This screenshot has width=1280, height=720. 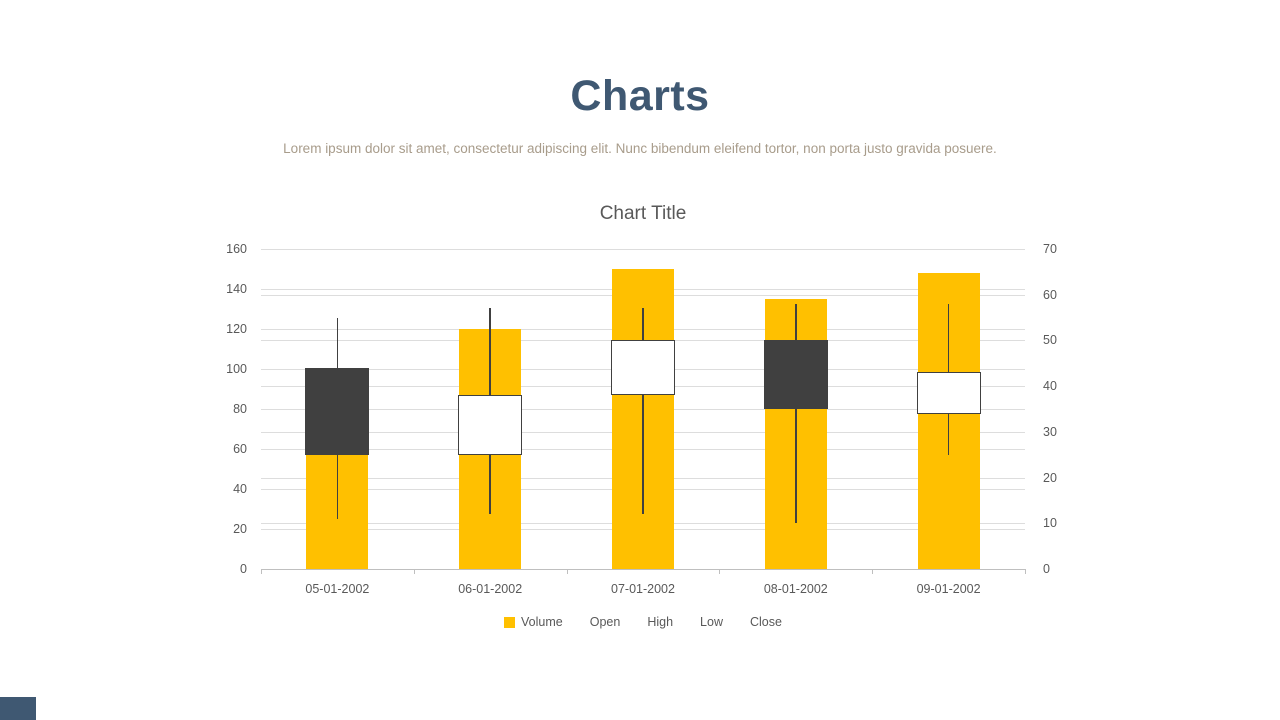 What do you see at coordinates (1050, 340) in the screenshot?
I see `right-axis-tick-label: 50` at bounding box center [1050, 340].